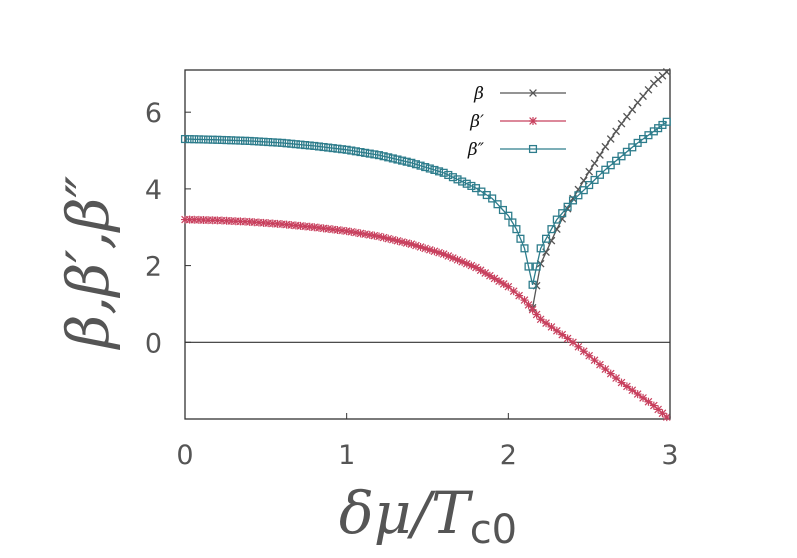 This screenshot has height=558, width=797. Describe the element at coordinates (478, 94) in the screenshot. I see `legend-label-beta: β` at that location.